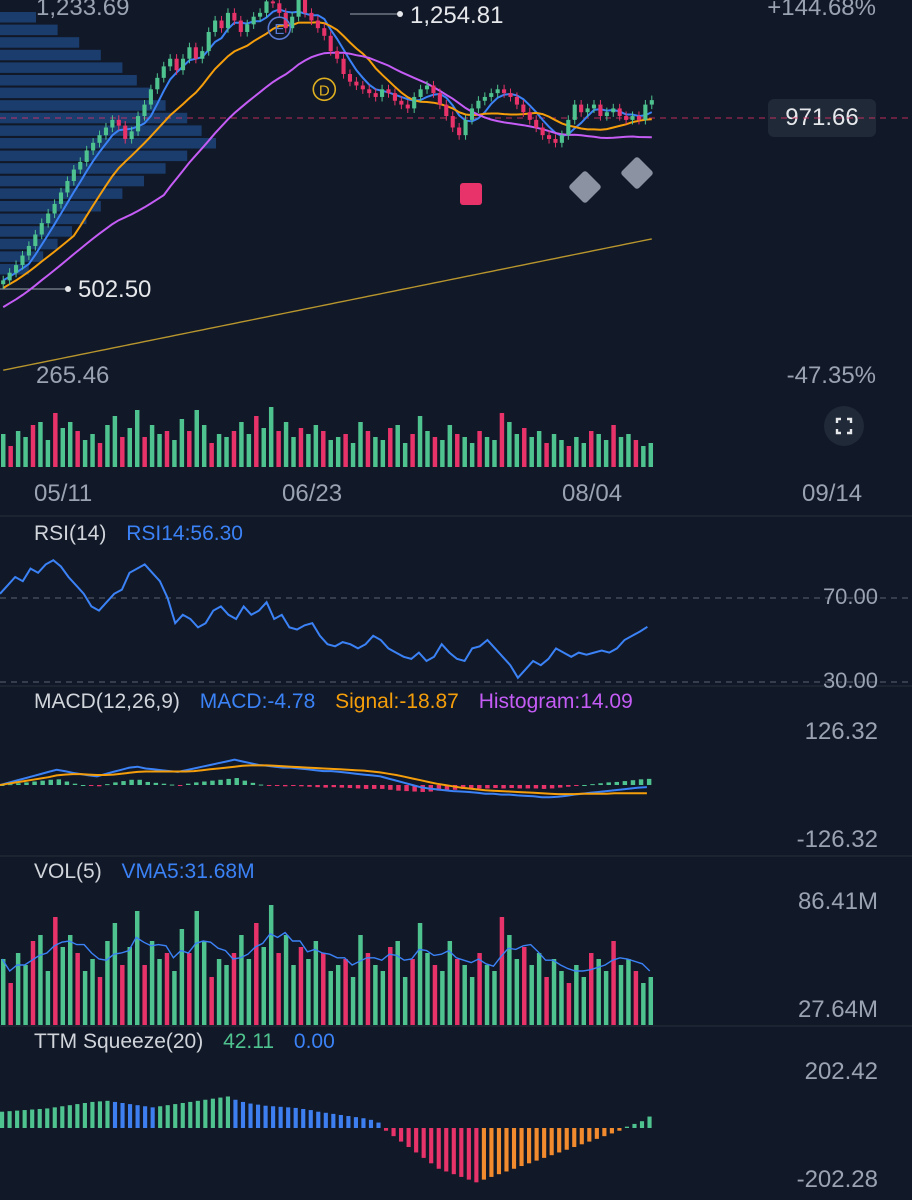 The height and width of the screenshot is (1200, 912). What do you see at coordinates (324, 89) in the screenshot?
I see `marker-circle` at bounding box center [324, 89].